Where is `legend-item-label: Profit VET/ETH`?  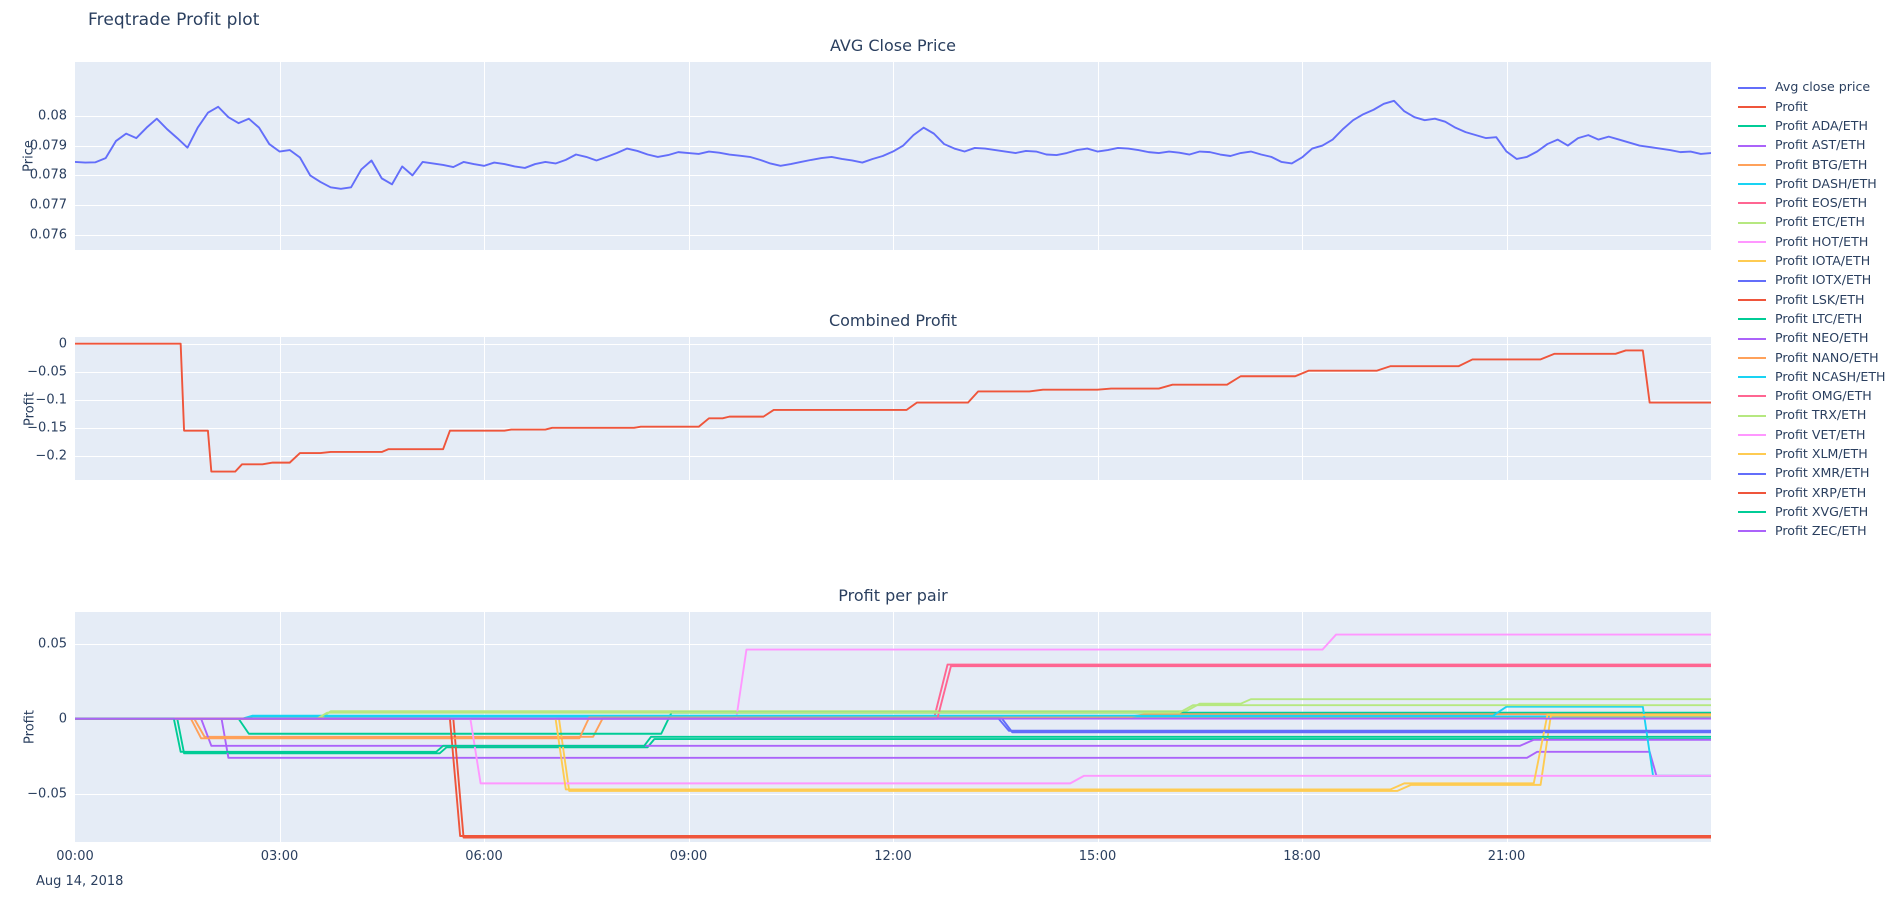 legend-item-label: Profit VET/ETH is located at coordinates (1820, 434).